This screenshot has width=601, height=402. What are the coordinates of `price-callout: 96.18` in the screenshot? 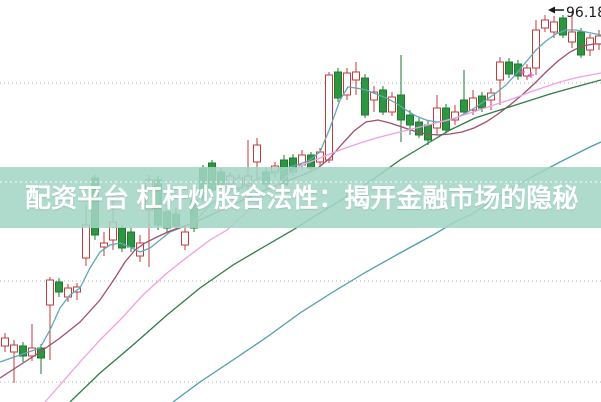 It's located at (574, 13).